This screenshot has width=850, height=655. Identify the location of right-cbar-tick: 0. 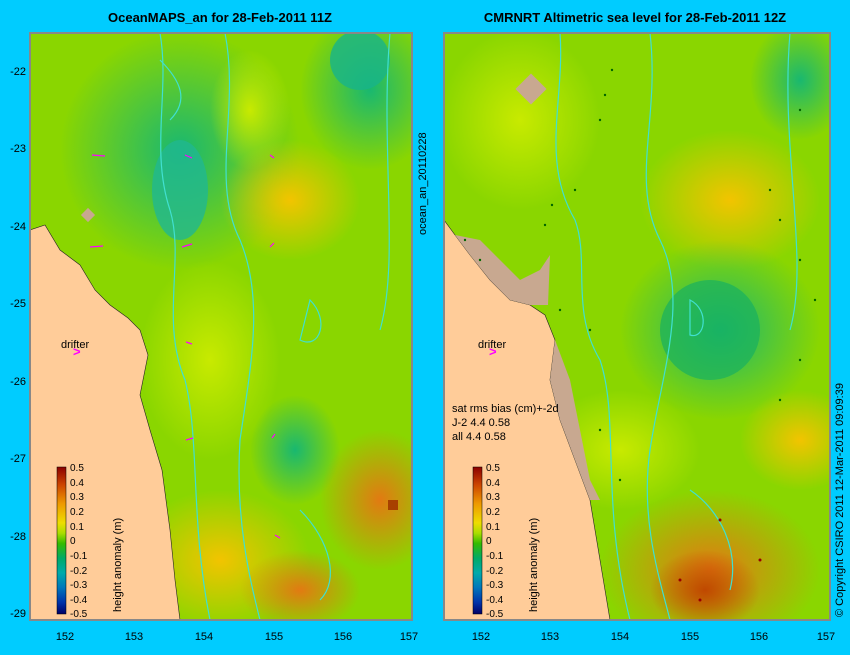
(489, 541).